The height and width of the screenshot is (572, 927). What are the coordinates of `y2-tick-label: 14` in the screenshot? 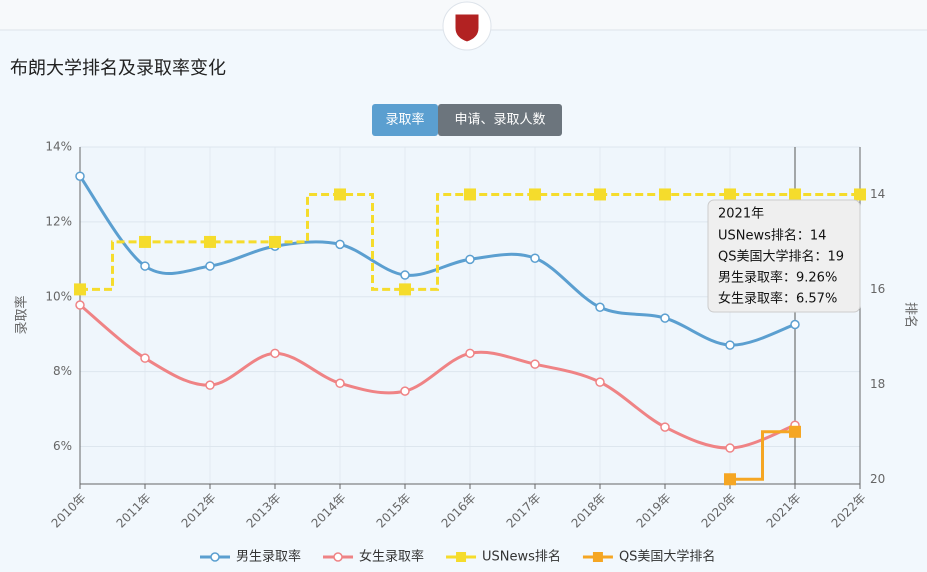 It's located at (877, 194).